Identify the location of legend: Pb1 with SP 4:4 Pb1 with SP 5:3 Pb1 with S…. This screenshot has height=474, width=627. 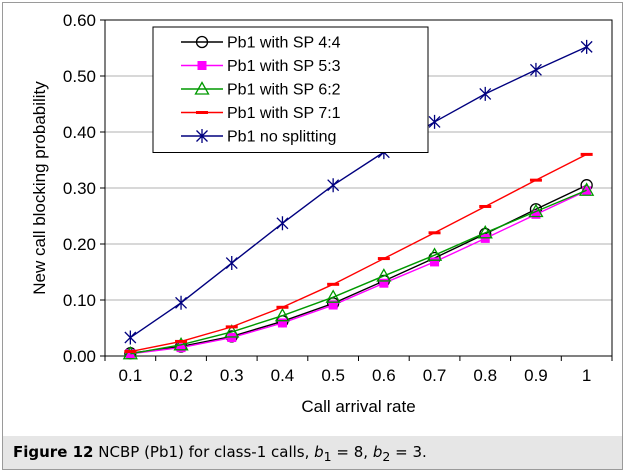
(290, 89).